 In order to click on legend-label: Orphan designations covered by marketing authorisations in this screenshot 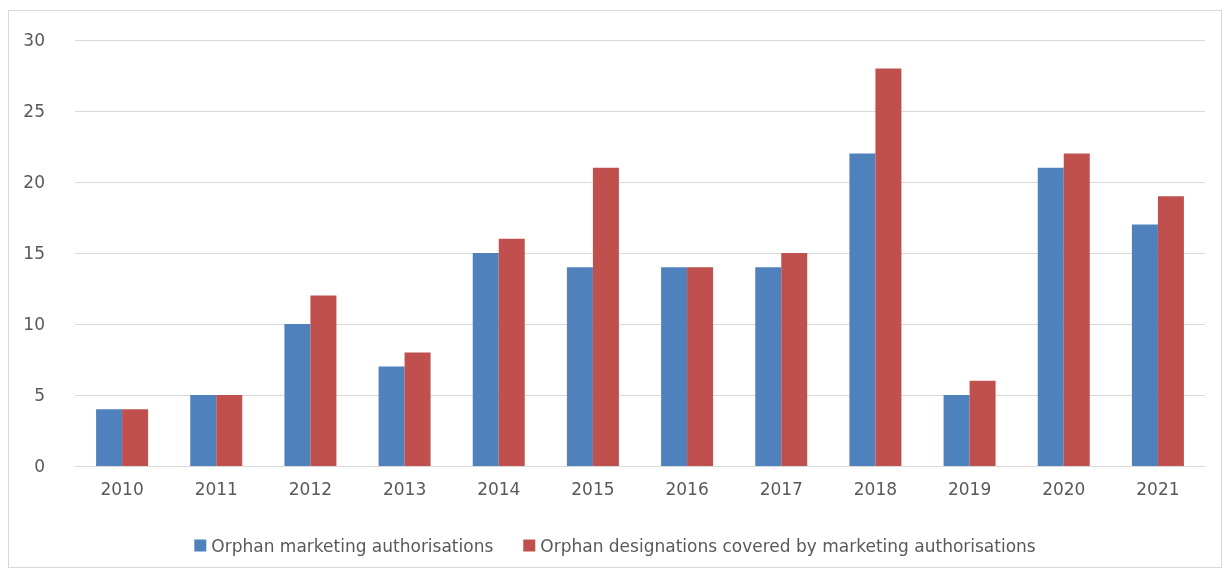, I will do `click(788, 545)`.